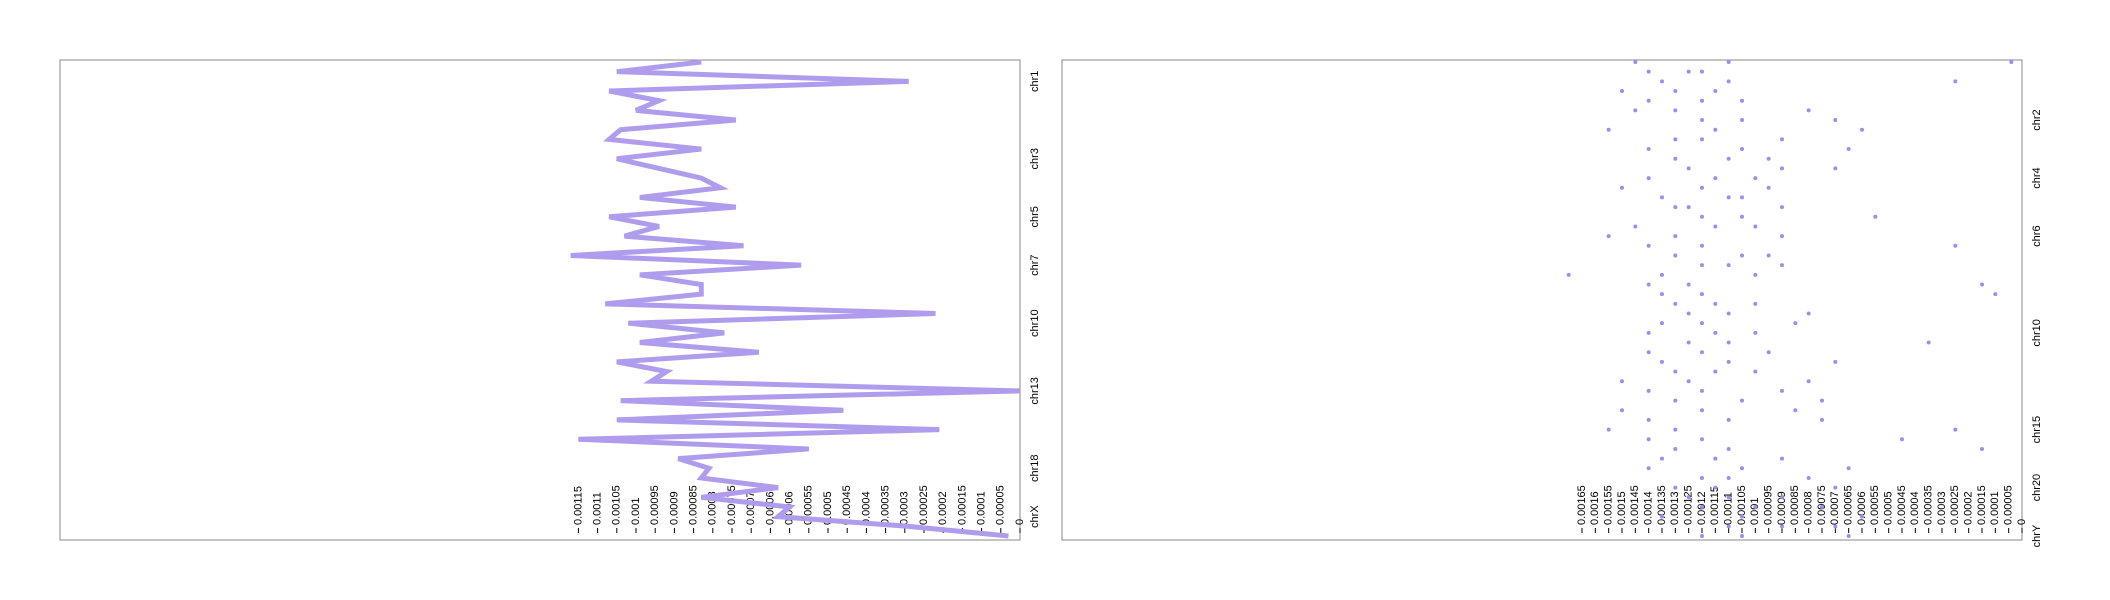  What do you see at coordinates (2037, 119) in the screenshot?
I see `y-category-label: chr2` at bounding box center [2037, 119].